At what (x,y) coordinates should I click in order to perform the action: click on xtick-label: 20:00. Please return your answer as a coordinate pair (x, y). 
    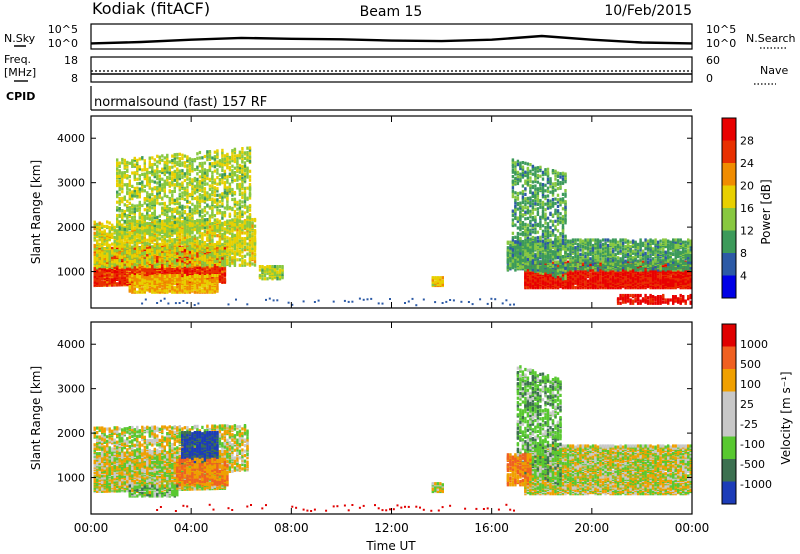
    Looking at the image, I should click on (592, 528).